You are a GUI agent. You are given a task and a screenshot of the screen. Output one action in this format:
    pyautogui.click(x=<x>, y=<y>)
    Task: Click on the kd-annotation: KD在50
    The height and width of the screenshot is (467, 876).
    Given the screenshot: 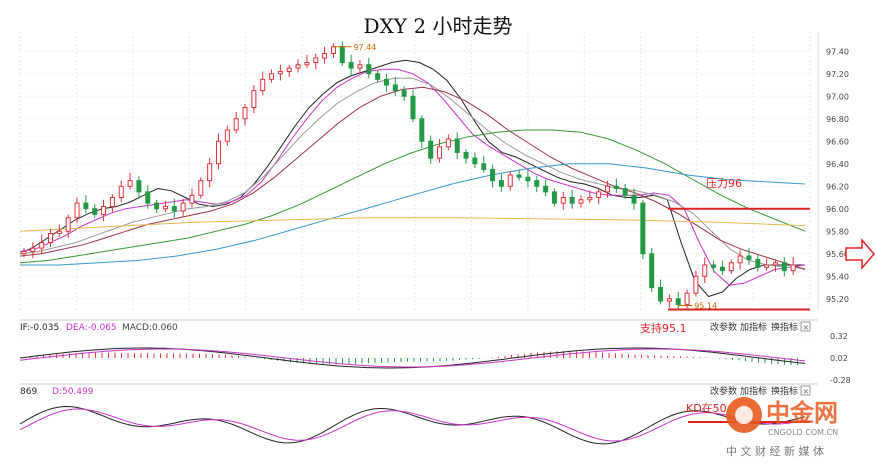 What is the action you would take?
    pyautogui.click(x=706, y=408)
    